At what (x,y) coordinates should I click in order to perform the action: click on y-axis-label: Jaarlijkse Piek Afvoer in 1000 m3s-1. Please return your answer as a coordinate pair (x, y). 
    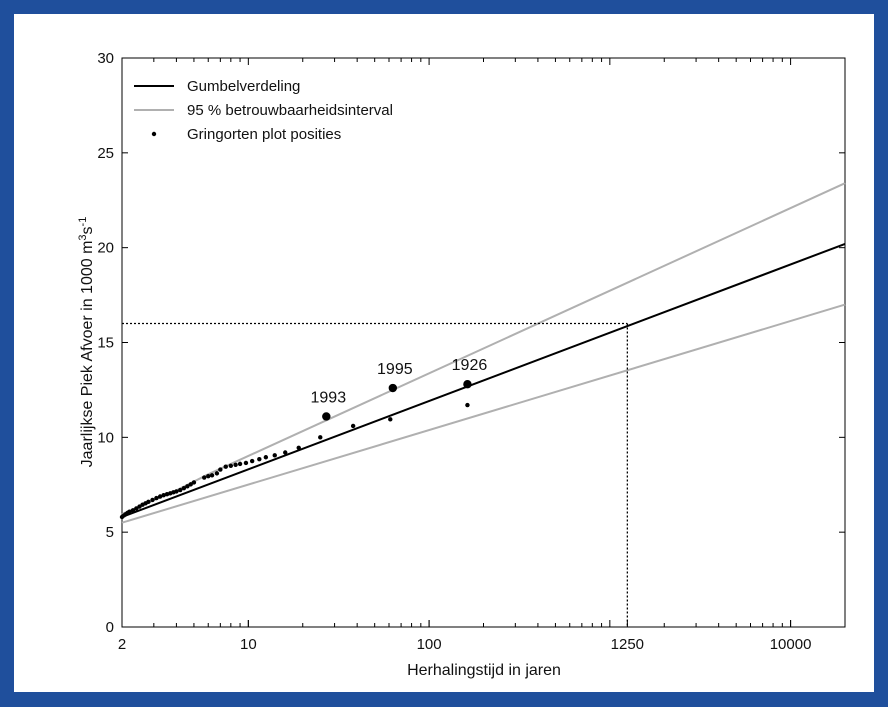
    Looking at the image, I should click on (86, 342).